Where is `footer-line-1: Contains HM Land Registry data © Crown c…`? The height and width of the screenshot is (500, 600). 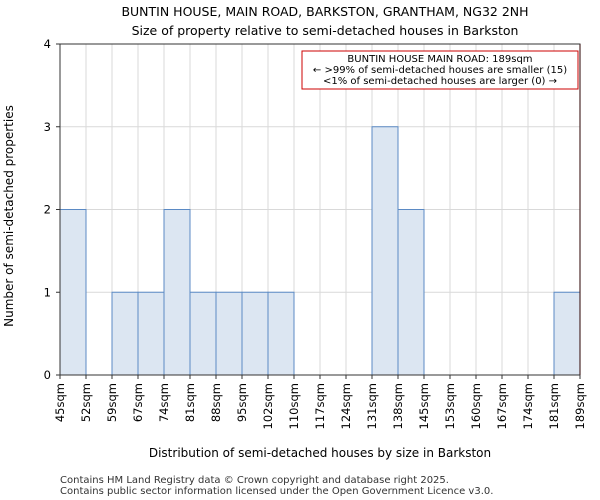 footer-line-1: Contains HM Land Registry data © Crown c… is located at coordinates (254, 480).